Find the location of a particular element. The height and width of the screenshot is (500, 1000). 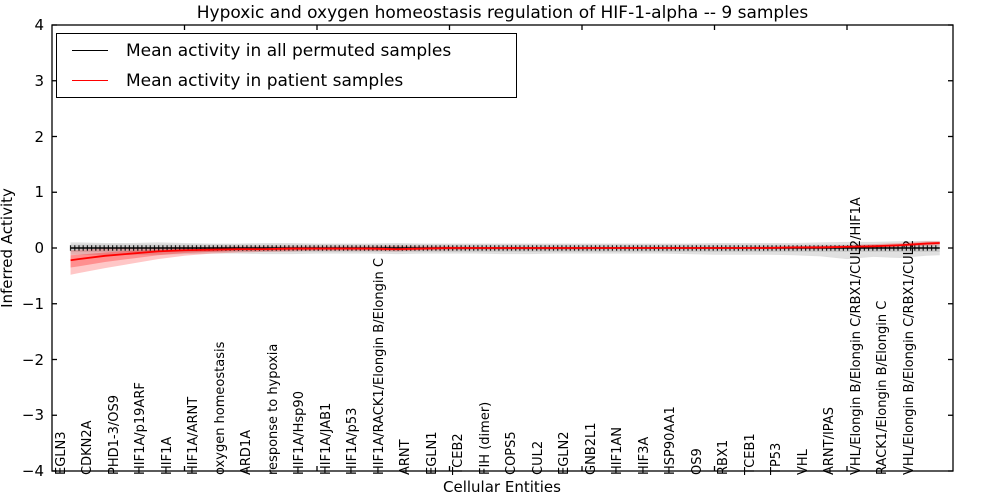

red-band-outer is located at coordinates (505, 258).